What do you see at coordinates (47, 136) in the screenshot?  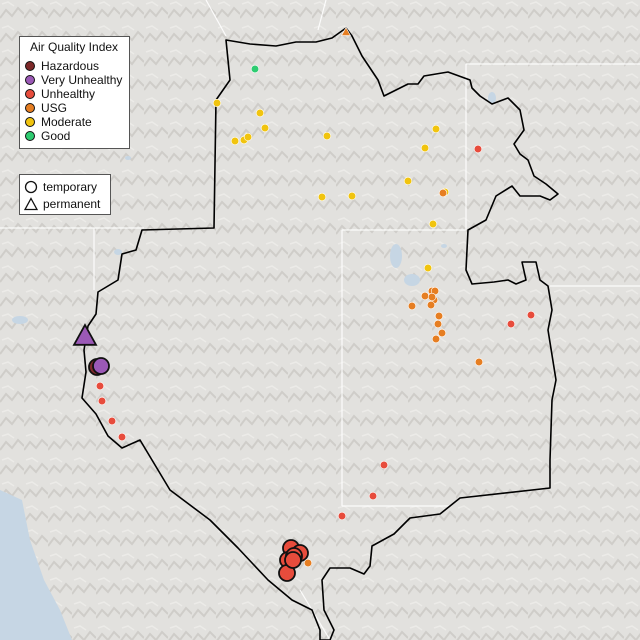 I see `legend-item-good: Good` at bounding box center [47, 136].